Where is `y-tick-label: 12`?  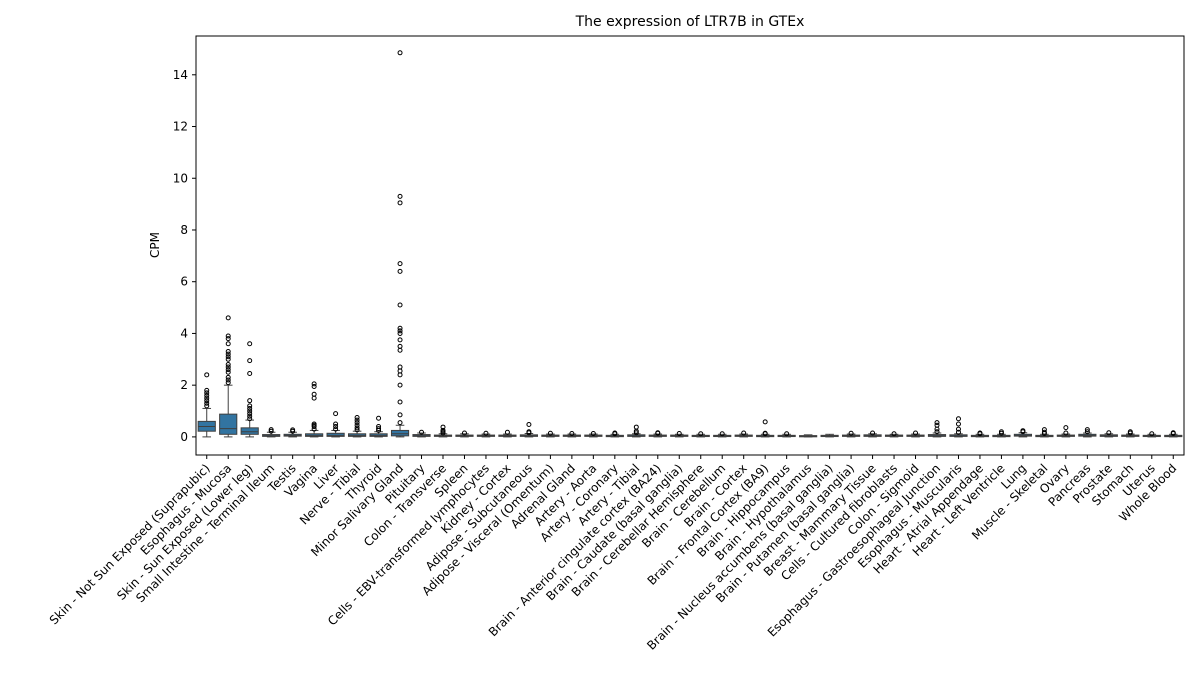
y-tick-label: 12 is located at coordinates (180, 127).